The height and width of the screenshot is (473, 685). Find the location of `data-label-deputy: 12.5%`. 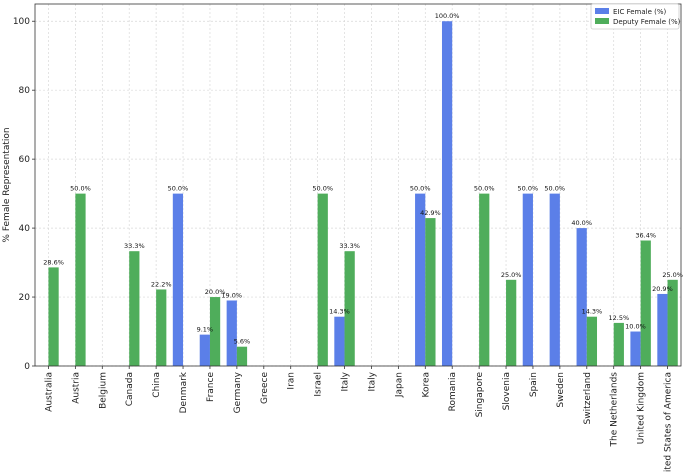

data-label-deputy: 12.5% is located at coordinates (618, 318).